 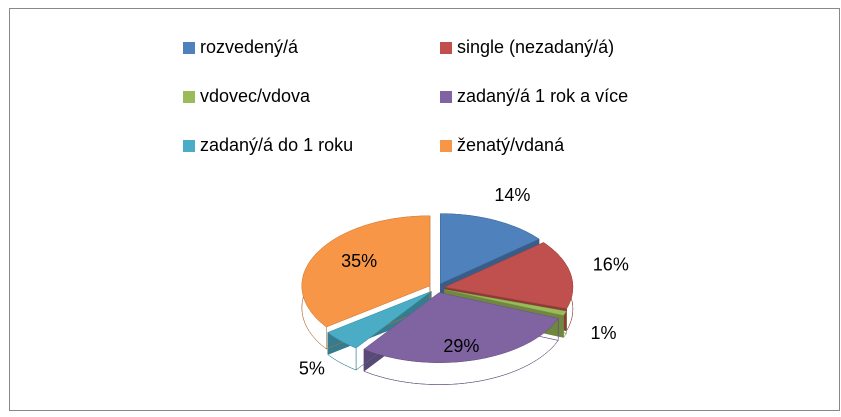 What do you see at coordinates (511, 145) in the screenshot?
I see `legend-label: ženatý/vdaná` at bounding box center [511, 145].